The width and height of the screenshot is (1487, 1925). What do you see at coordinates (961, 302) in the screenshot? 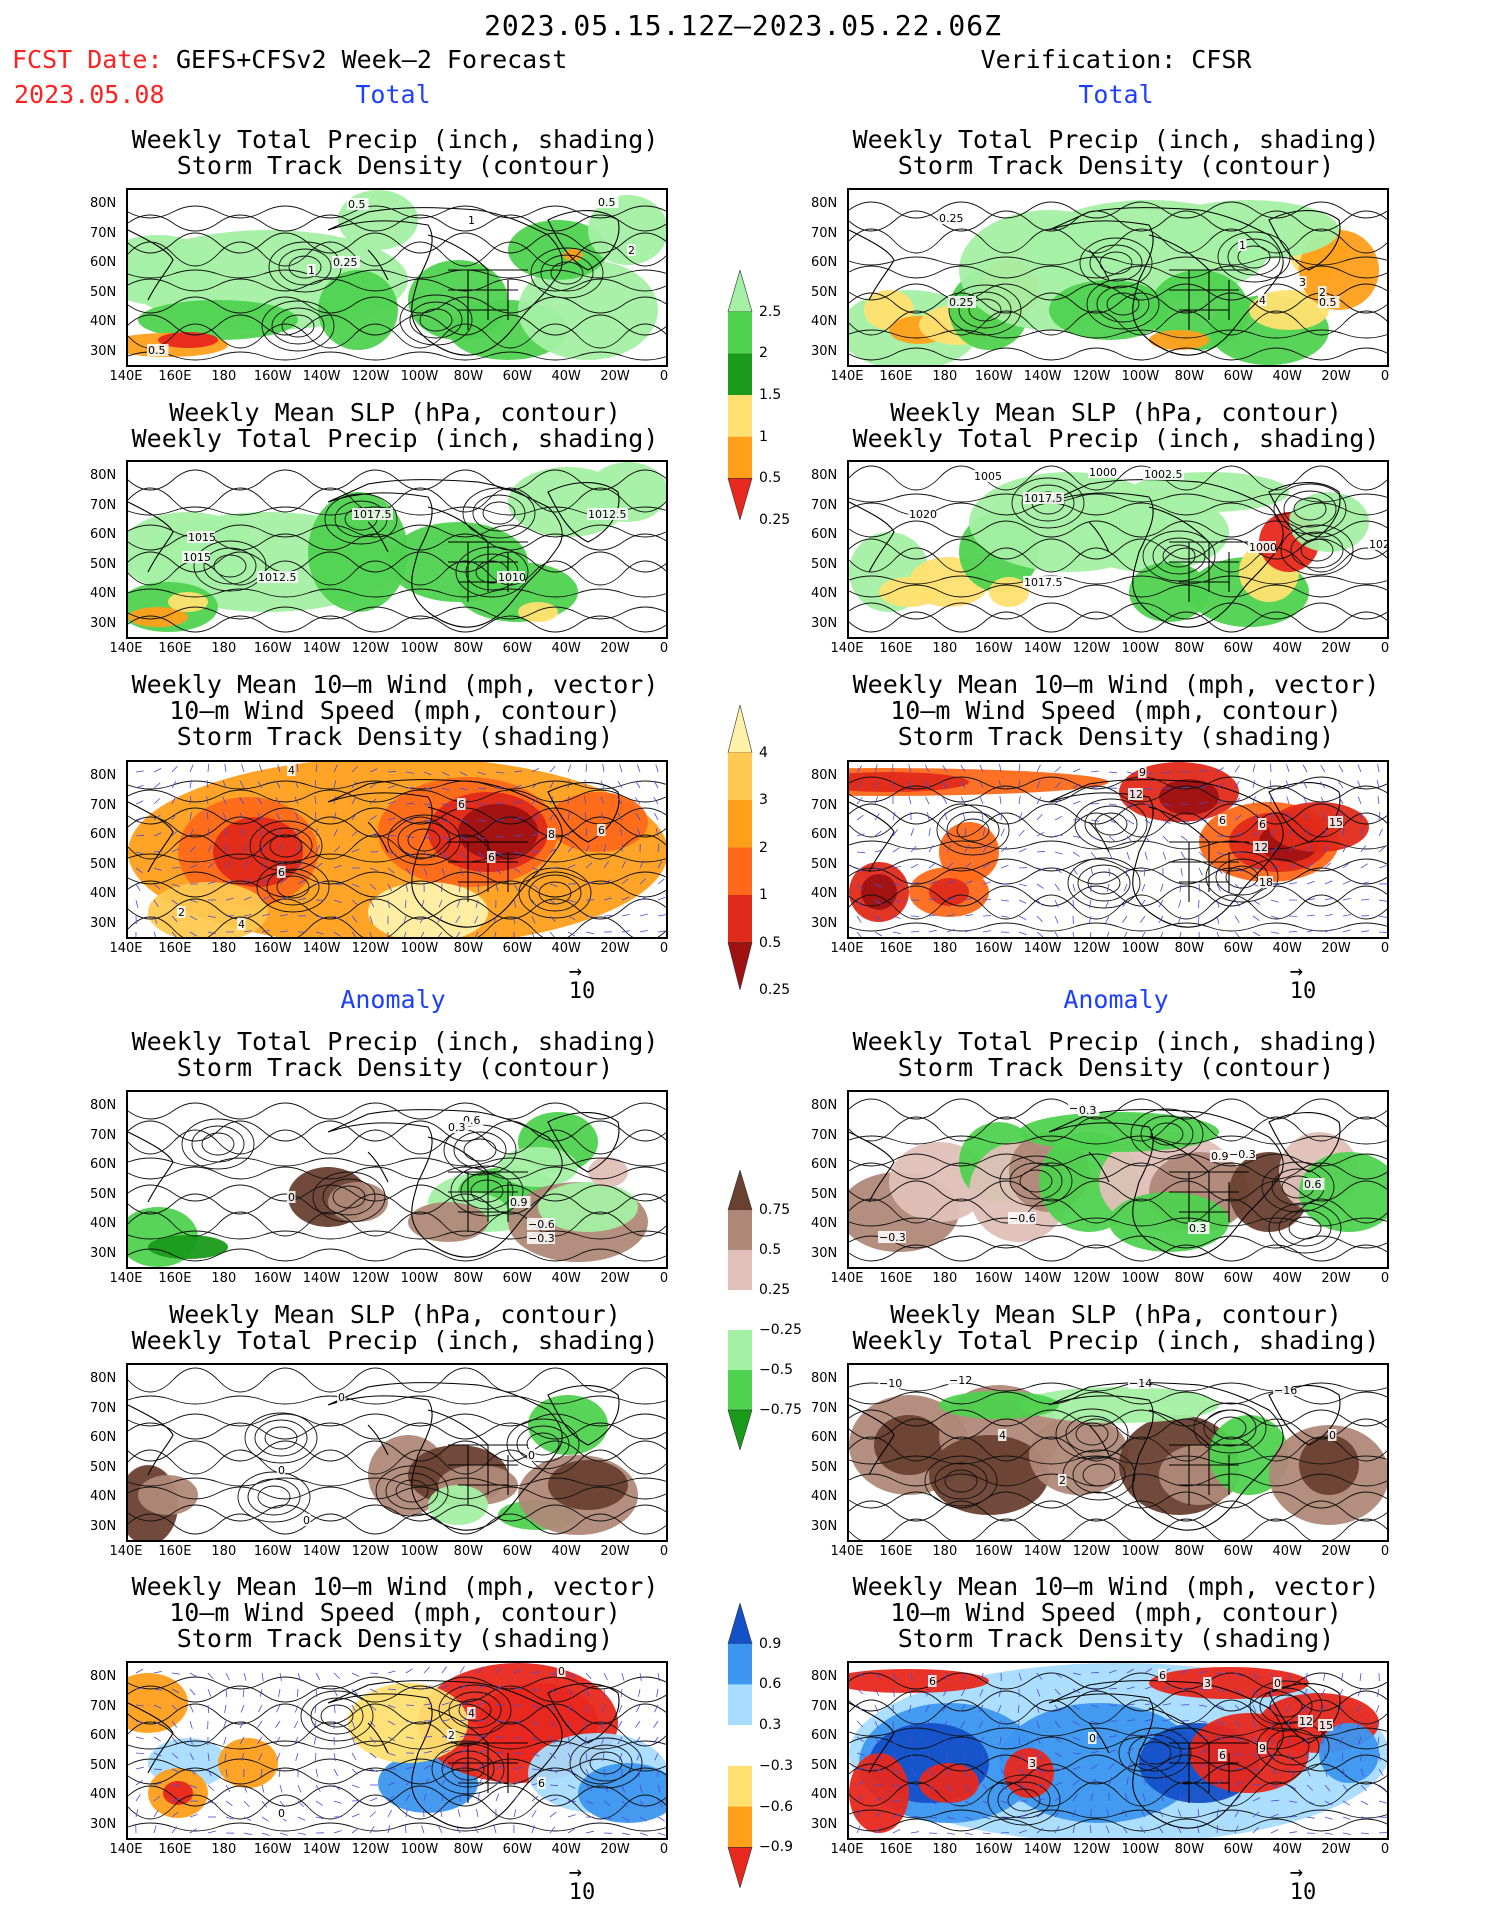
I see `contour-label: 0.25` at bounding box center [961, 302].